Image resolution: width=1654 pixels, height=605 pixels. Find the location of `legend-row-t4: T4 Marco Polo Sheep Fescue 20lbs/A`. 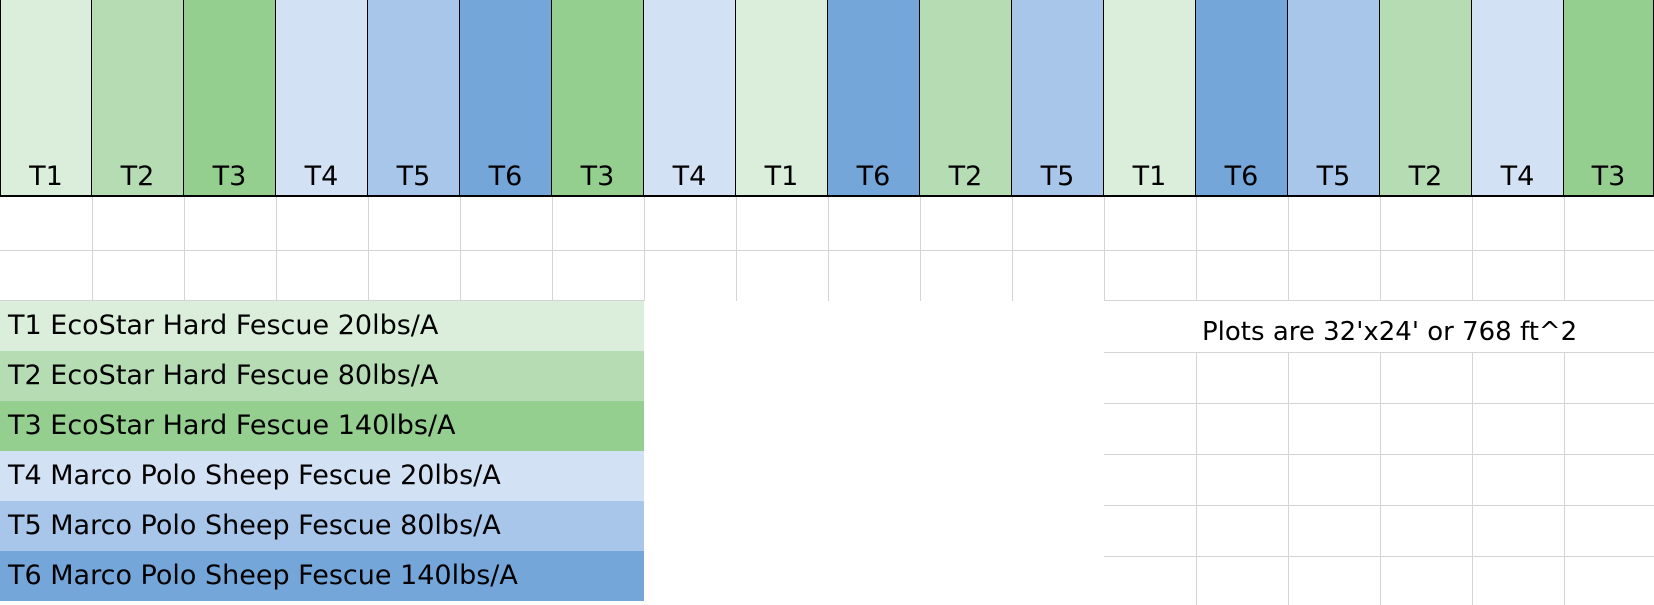

legend-row-t4: T4 Marco Polo Sheep Fescue 20lbs/A is located at coordinates (322, 476).